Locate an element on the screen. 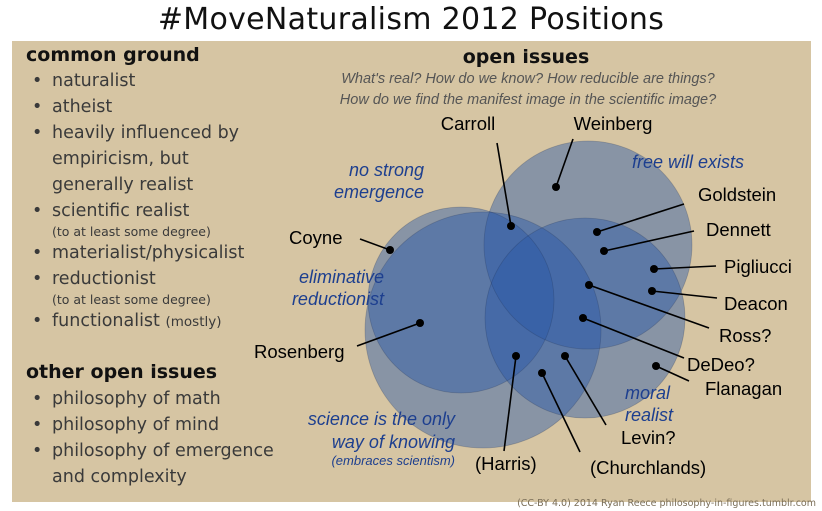 The width and height of the screenshot is (822, 511). person-dots is located at coordinates (523, 280).